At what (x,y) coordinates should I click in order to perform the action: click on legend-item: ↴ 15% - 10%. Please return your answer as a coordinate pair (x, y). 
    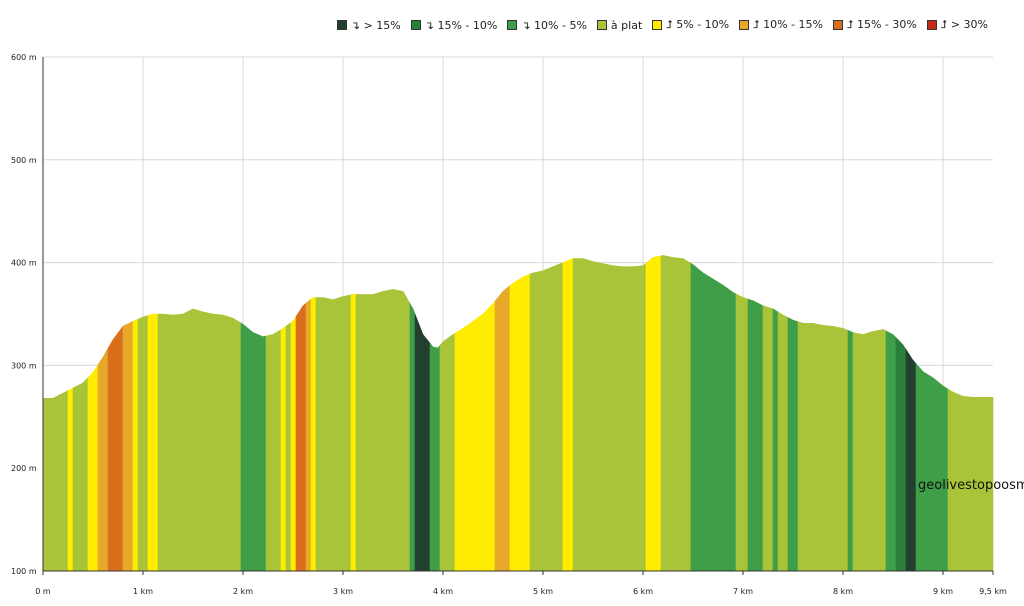
    Looking at the image, I should click on (454, 25).